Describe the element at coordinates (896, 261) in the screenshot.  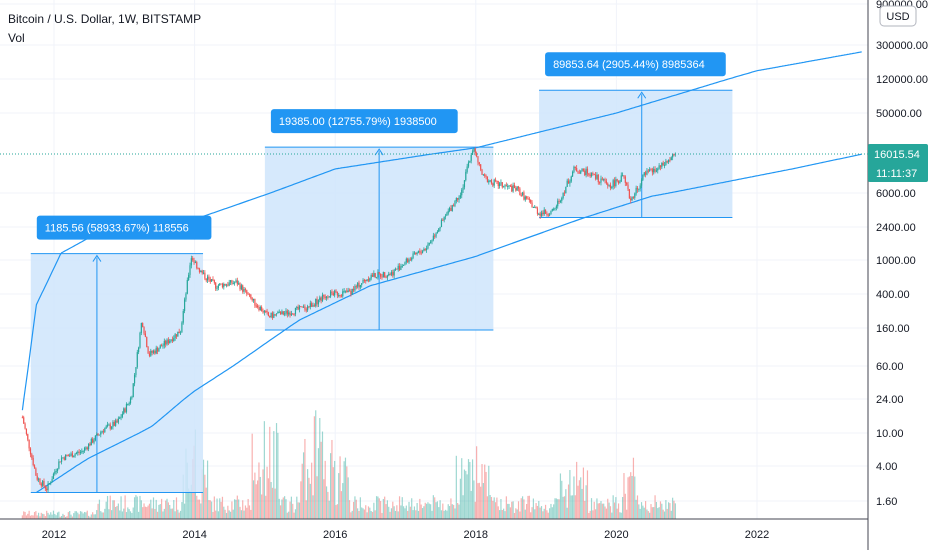
I see `price-tick-label: 1000.00` at that location.